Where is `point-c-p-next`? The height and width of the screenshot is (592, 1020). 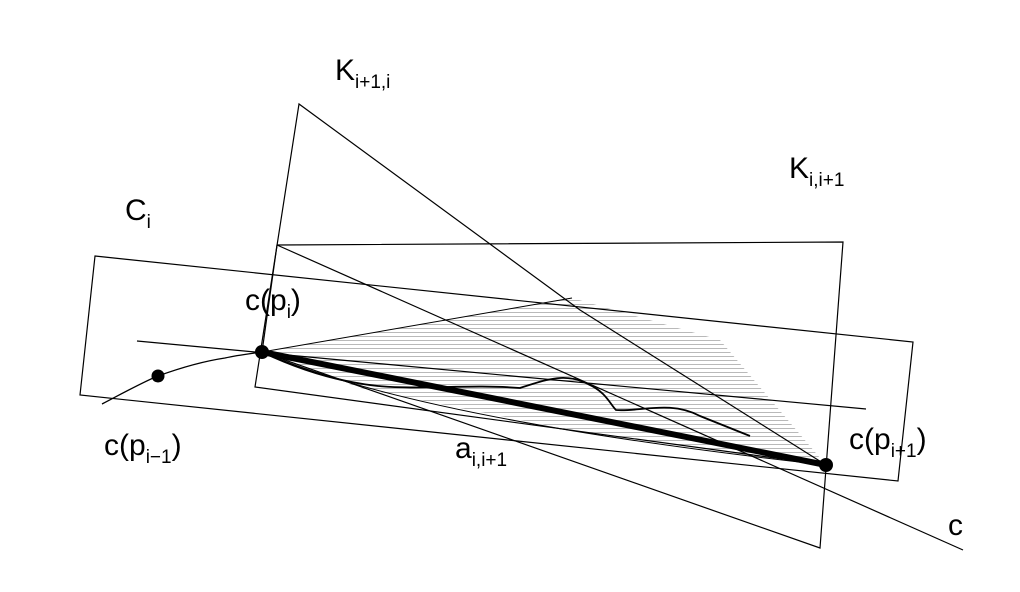
point-c-p-next is located at coordinates (826, 465).